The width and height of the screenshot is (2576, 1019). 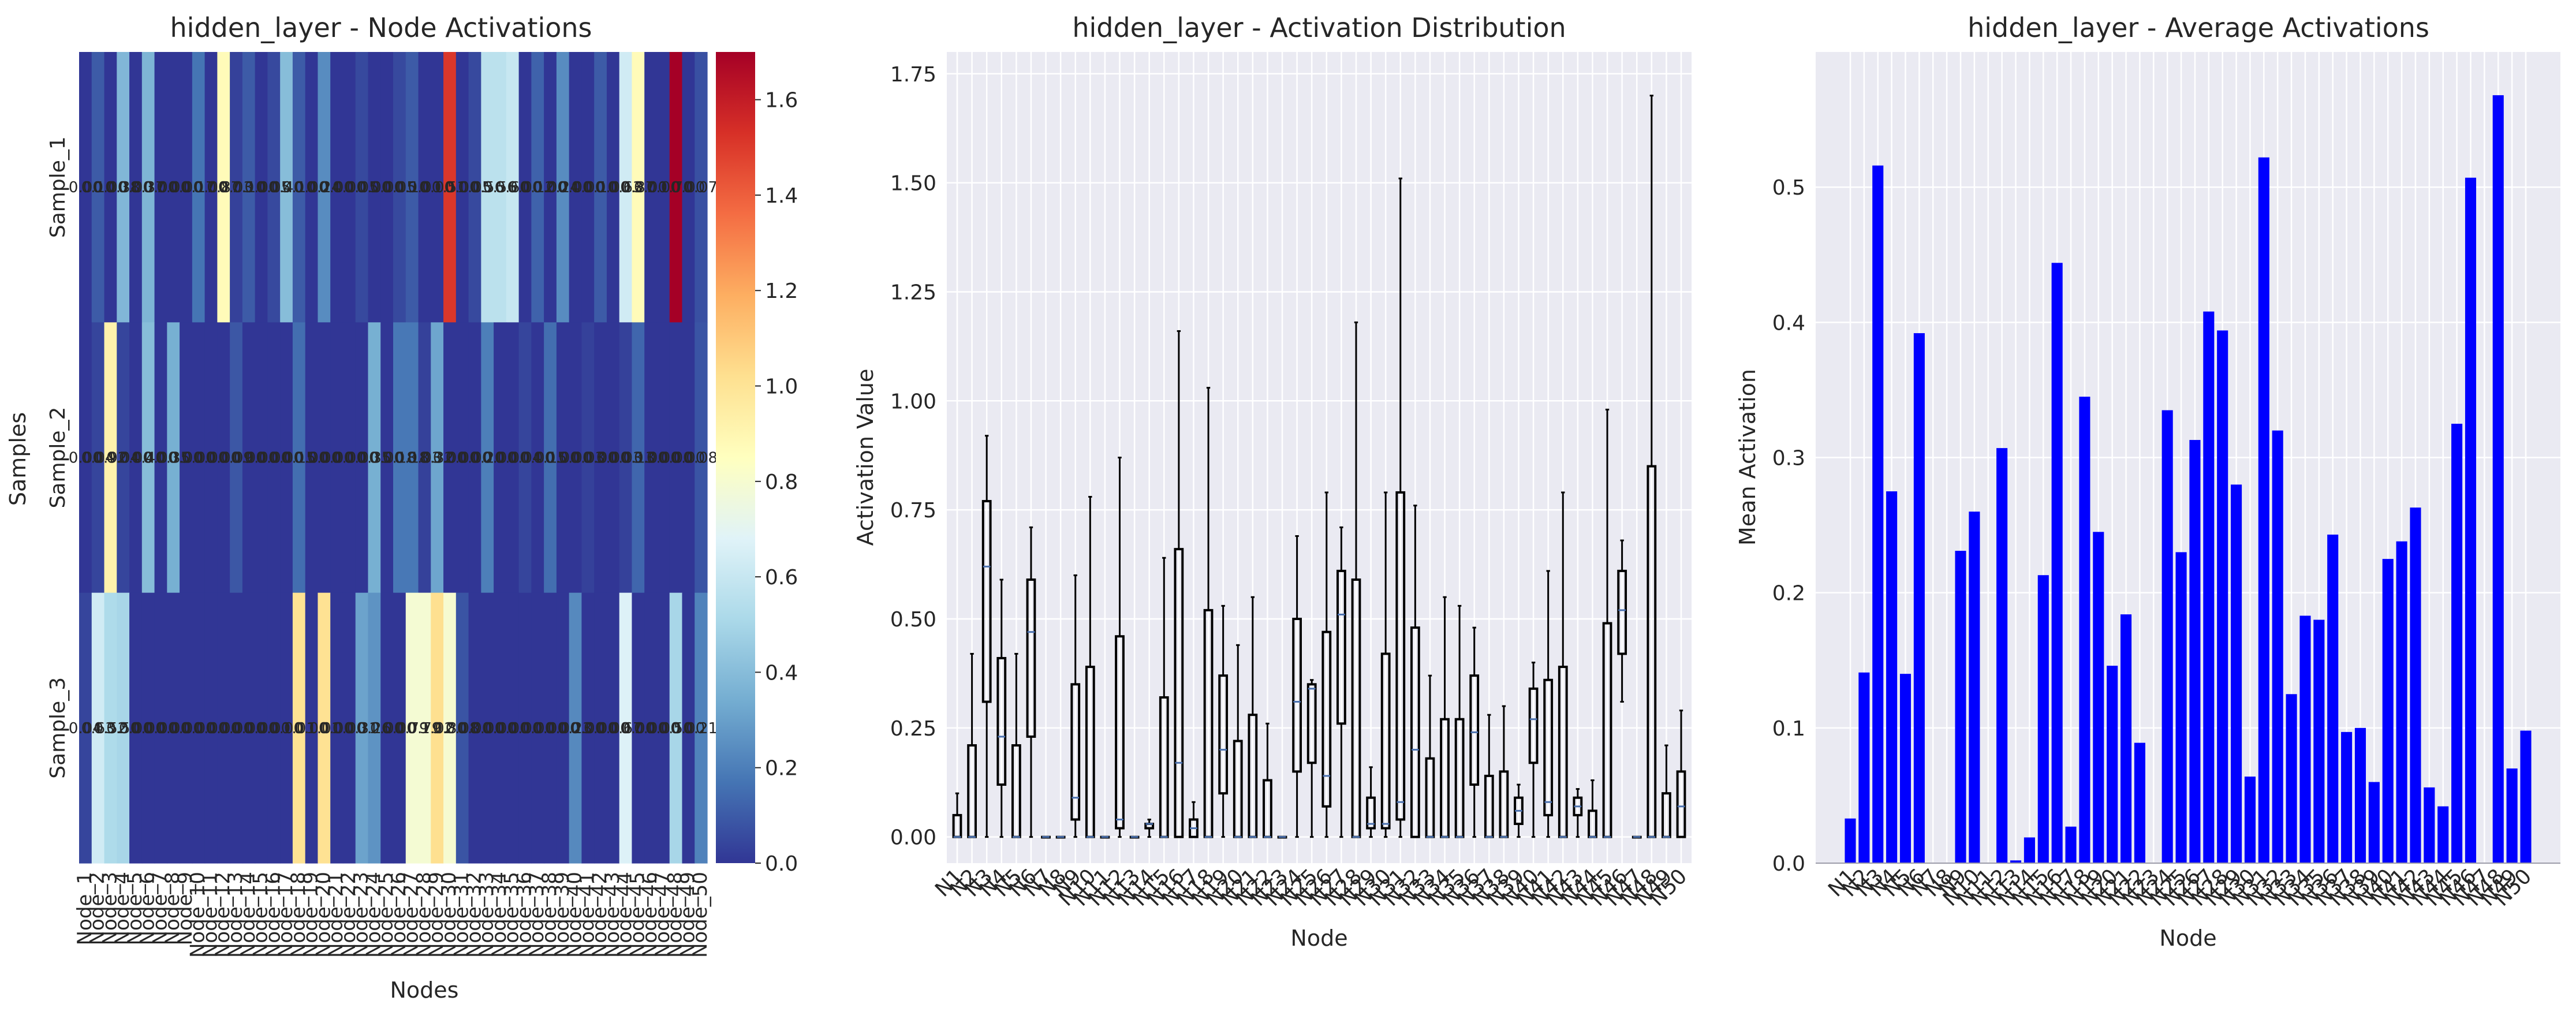 I want to click on colorbar-tick-label: 0.6, so click(x=781, y=577).